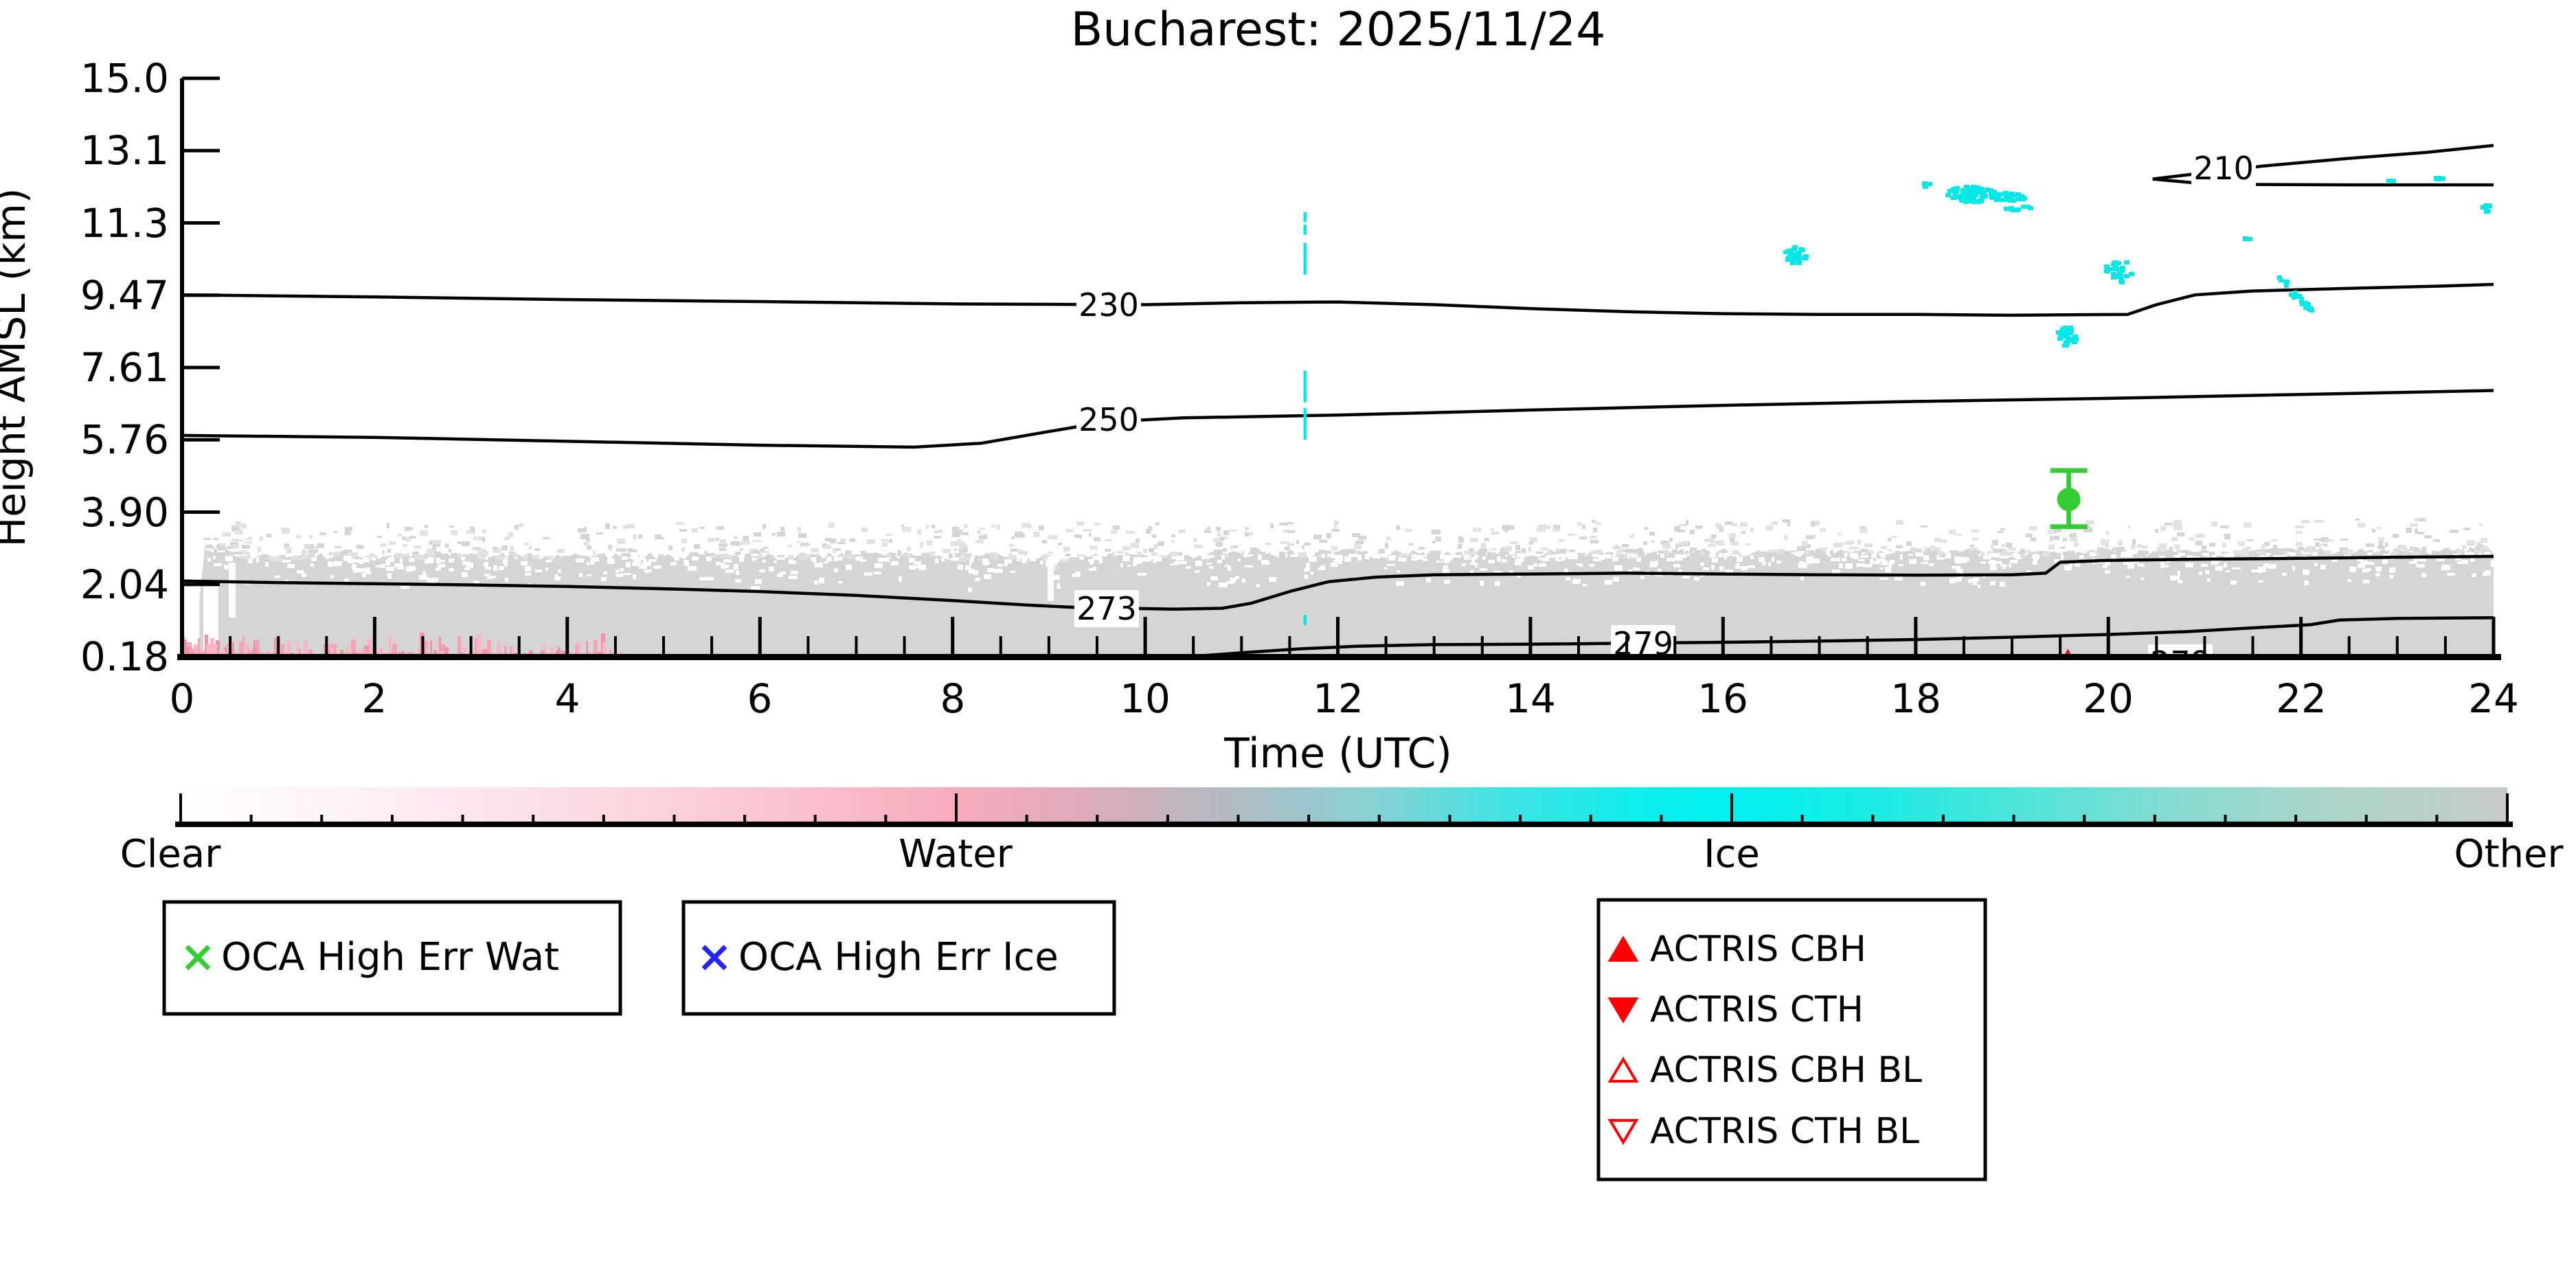 This screenshot has width=2576, height=1288. Describe the element at coordinates (1108, 305) in the screenshot. I see `contour-label-halo` at that location.